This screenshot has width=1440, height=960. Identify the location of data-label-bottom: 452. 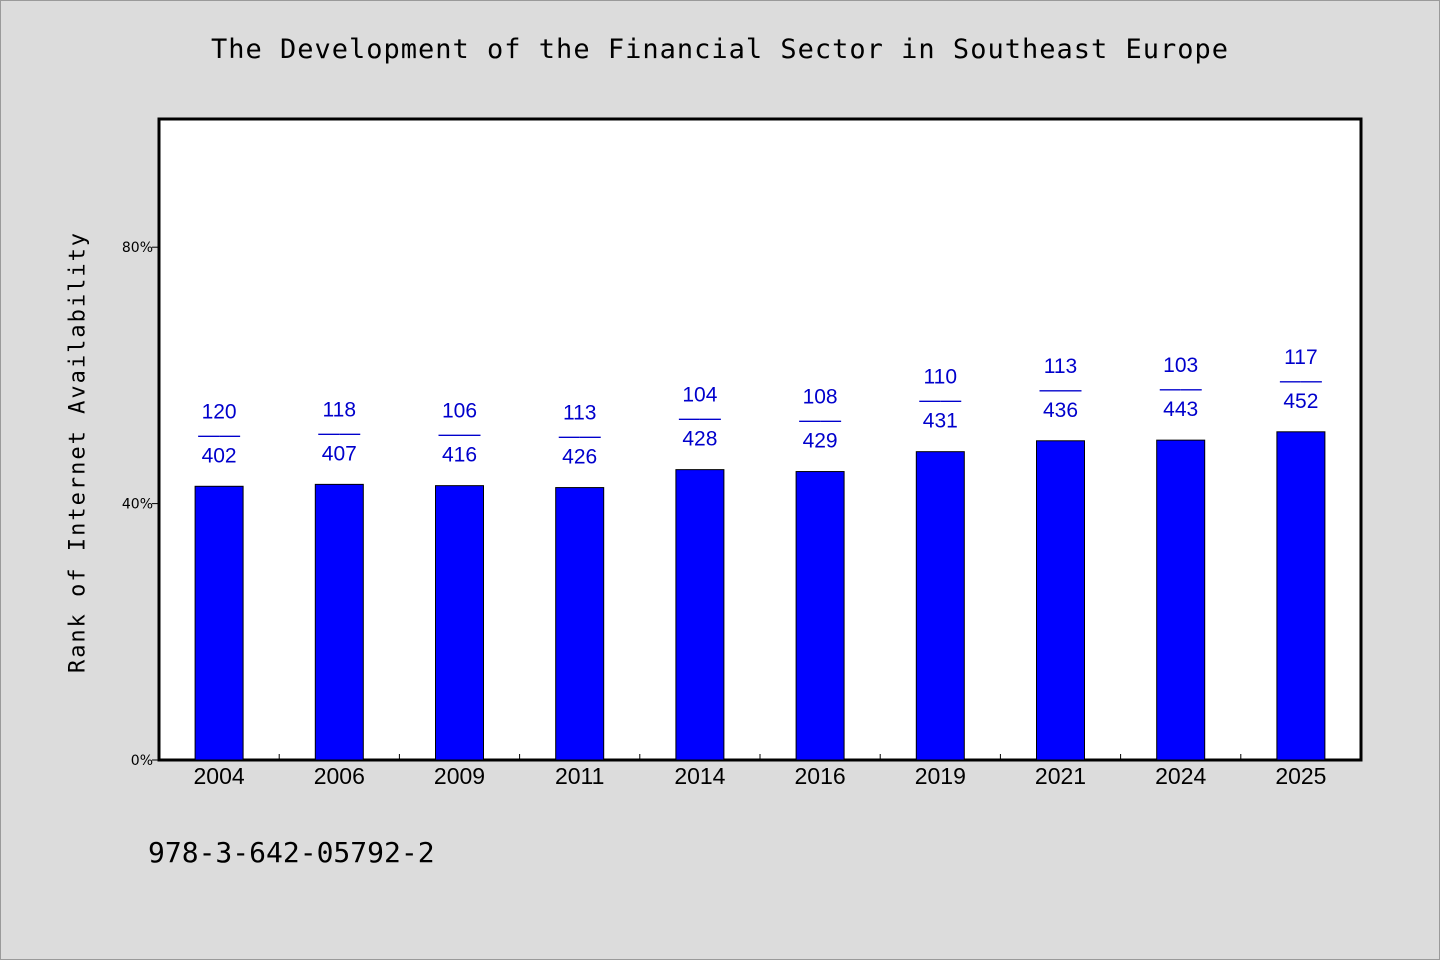
(1300, 401).